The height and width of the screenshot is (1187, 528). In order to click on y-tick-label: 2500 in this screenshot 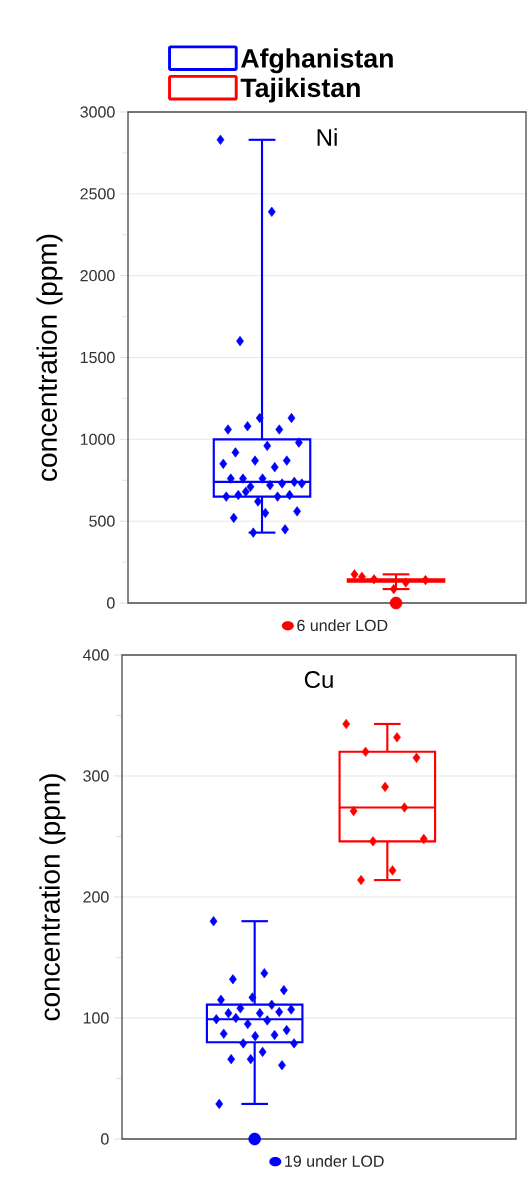, I will do `click(97, 194)`.